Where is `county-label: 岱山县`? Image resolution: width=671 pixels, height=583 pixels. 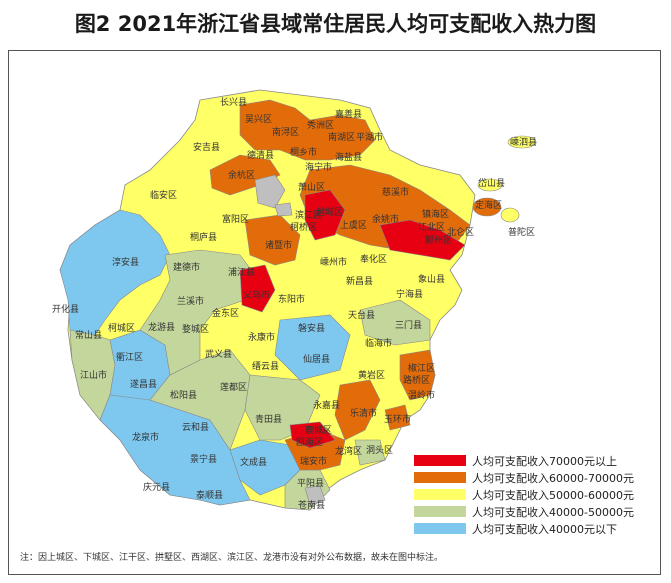
county-label: 岱山县 is located at coordinates (491, 183).